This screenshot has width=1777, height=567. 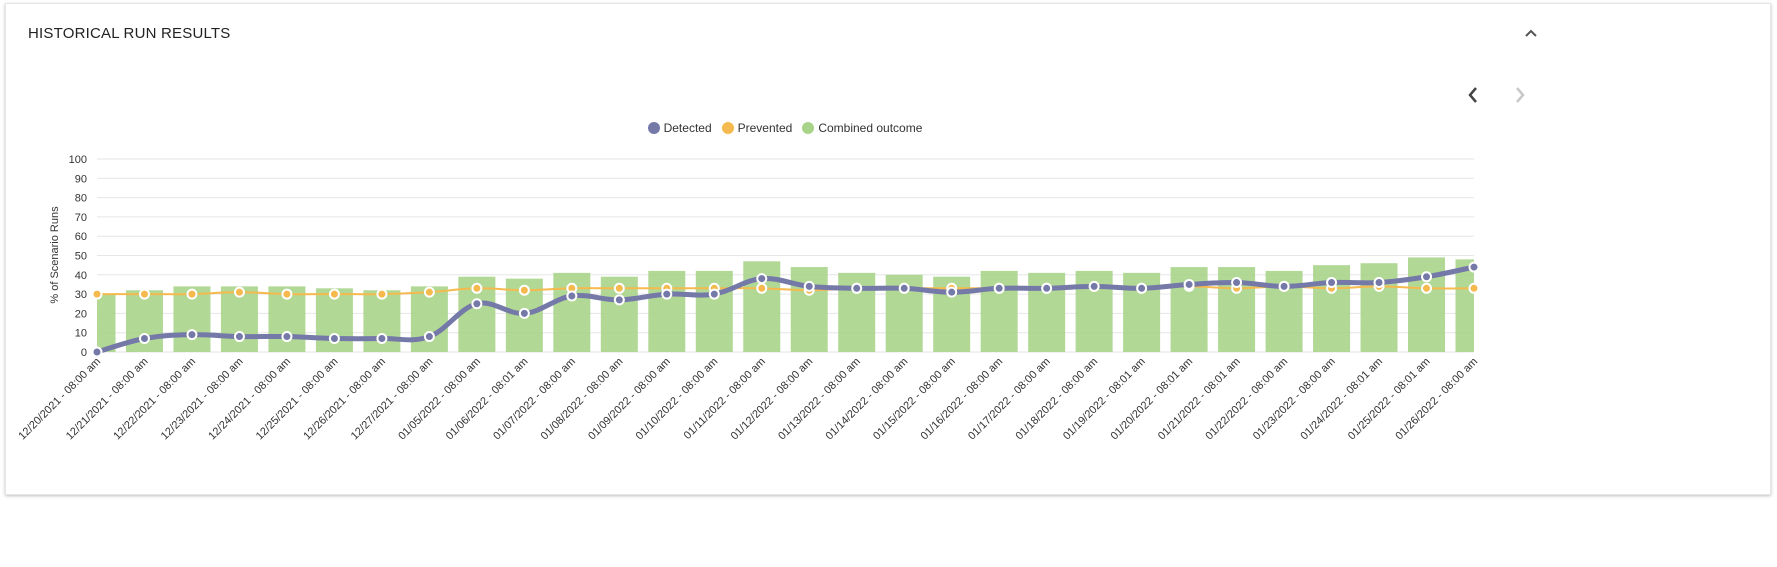 I want to click on x-tick-label: 12/25/2021 - 08:00 am, so click(x=297, y=399).